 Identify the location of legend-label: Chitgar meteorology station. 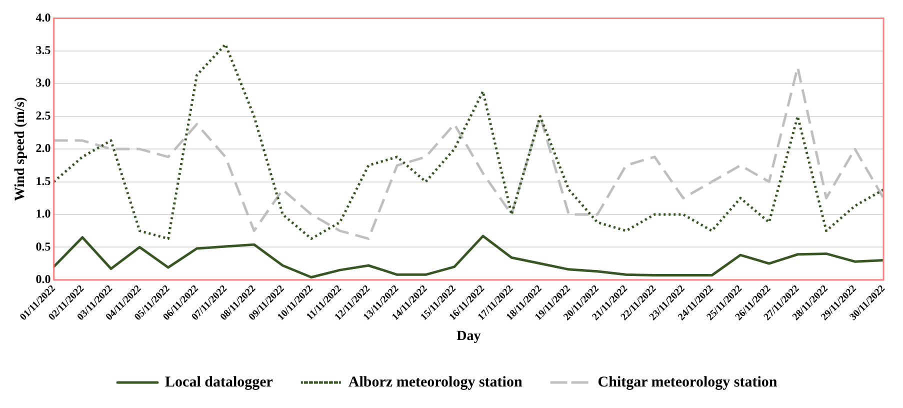
(688, 382).